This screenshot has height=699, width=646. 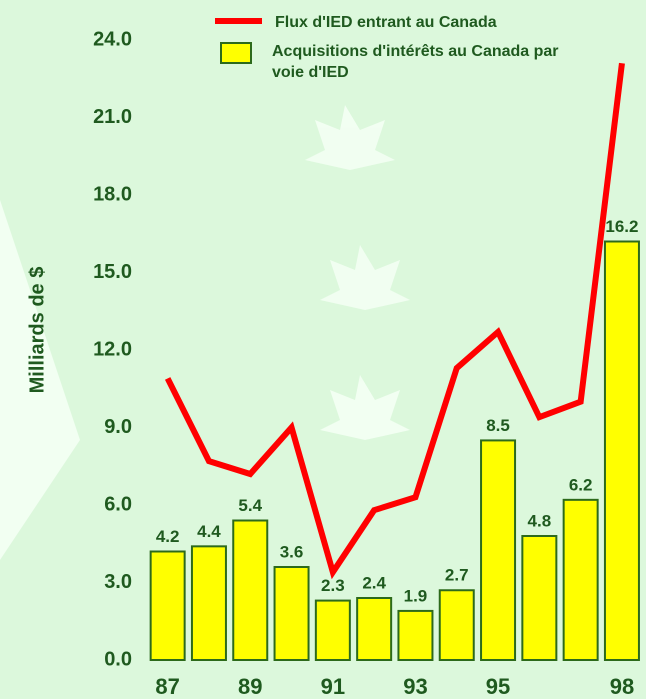 I want to click on x-tick-label: 93, so click(x=415, y=686).